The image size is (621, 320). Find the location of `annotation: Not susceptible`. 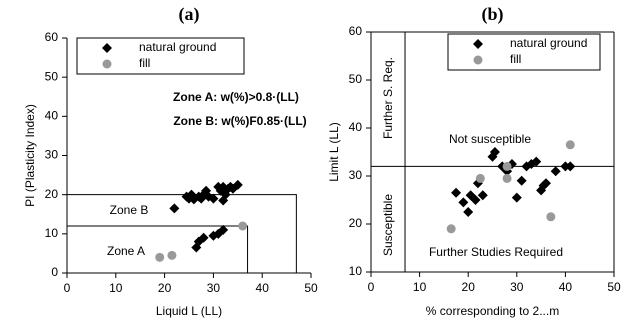

annotation: Not susceptible is located at coordinates (490, 139).